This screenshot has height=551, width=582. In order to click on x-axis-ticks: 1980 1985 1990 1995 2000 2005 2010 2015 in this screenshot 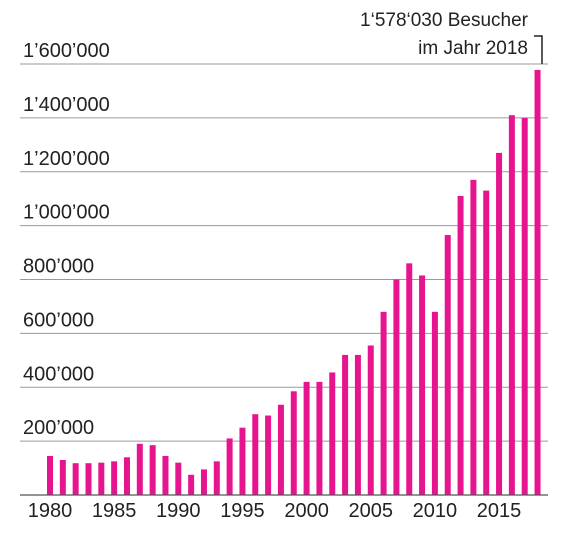, I will do `click(275, 511)`.